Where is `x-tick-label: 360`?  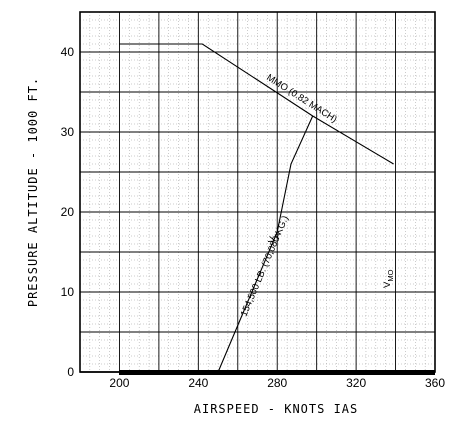 x-tick-label: 360 is located at coordinates (435, 383).